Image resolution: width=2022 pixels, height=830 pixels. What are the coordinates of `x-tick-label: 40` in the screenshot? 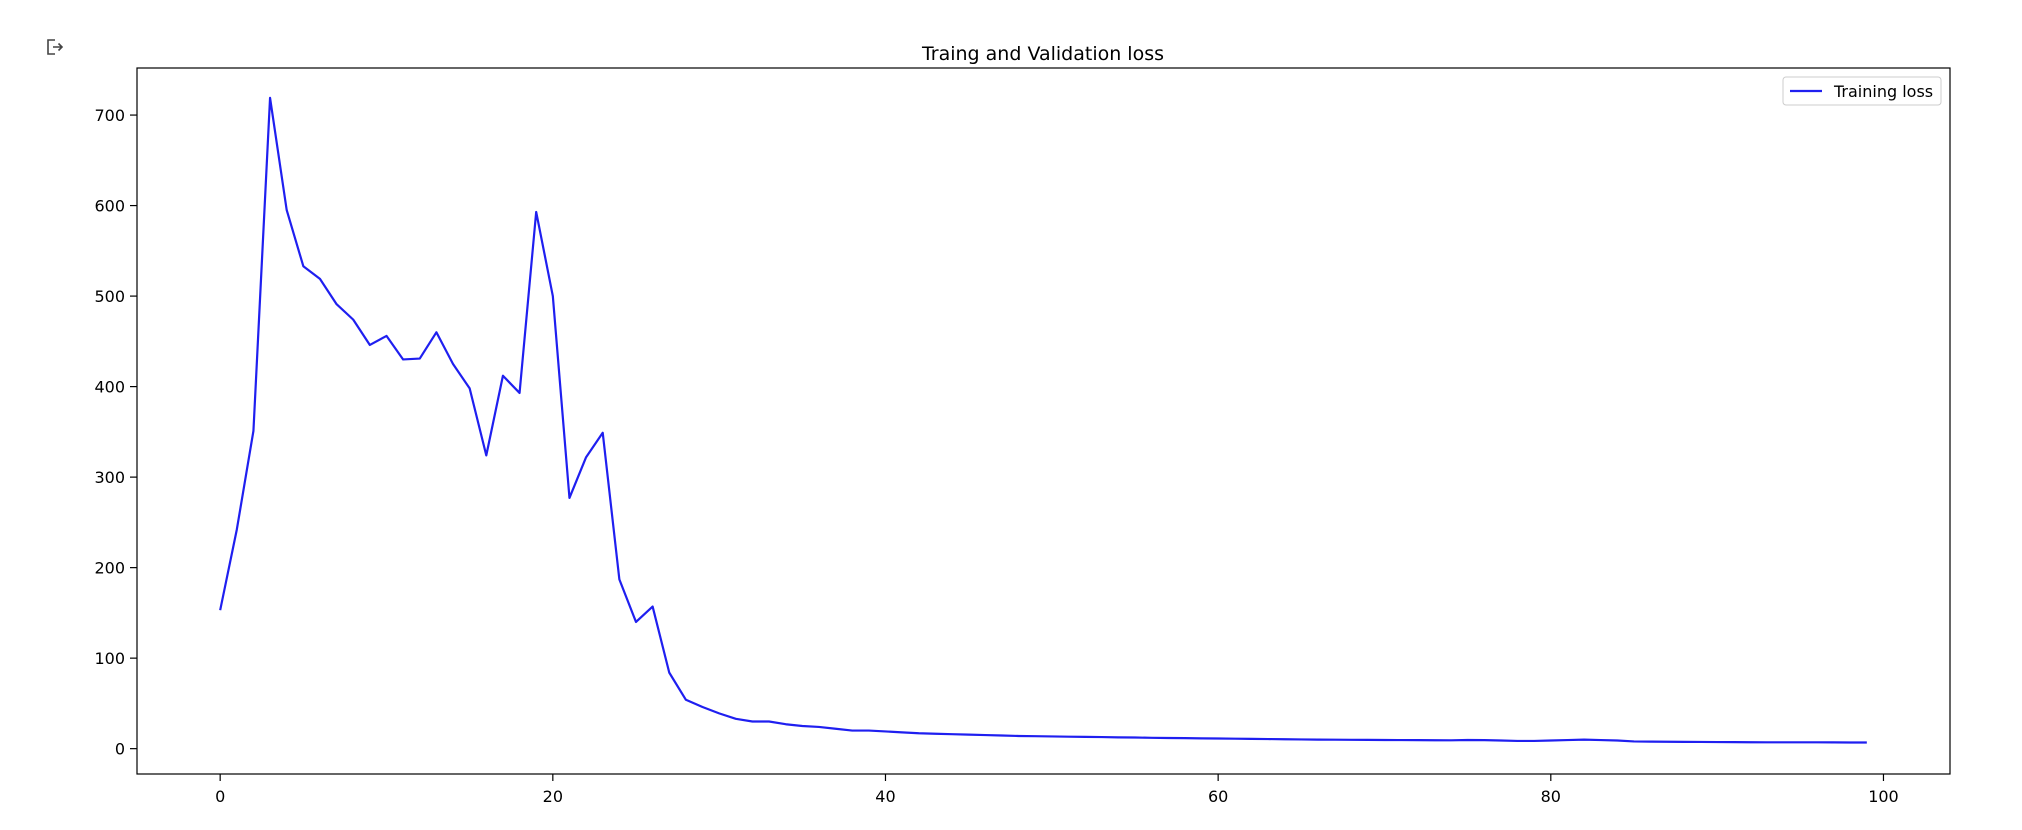 It's located at (885, 796).